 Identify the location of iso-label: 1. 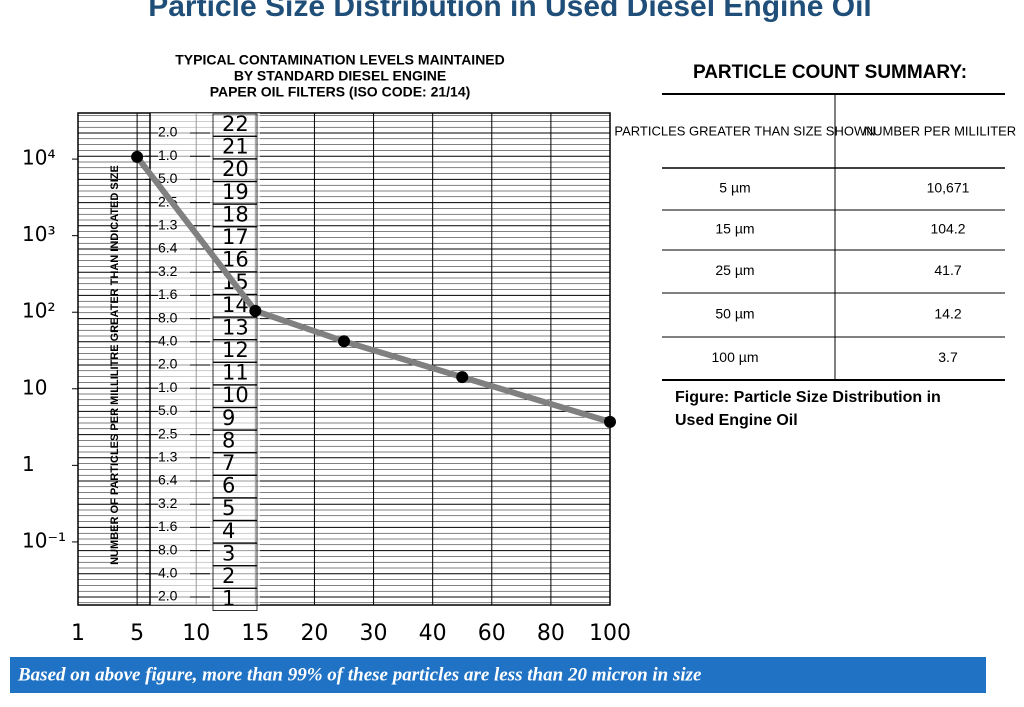
(228, 599).